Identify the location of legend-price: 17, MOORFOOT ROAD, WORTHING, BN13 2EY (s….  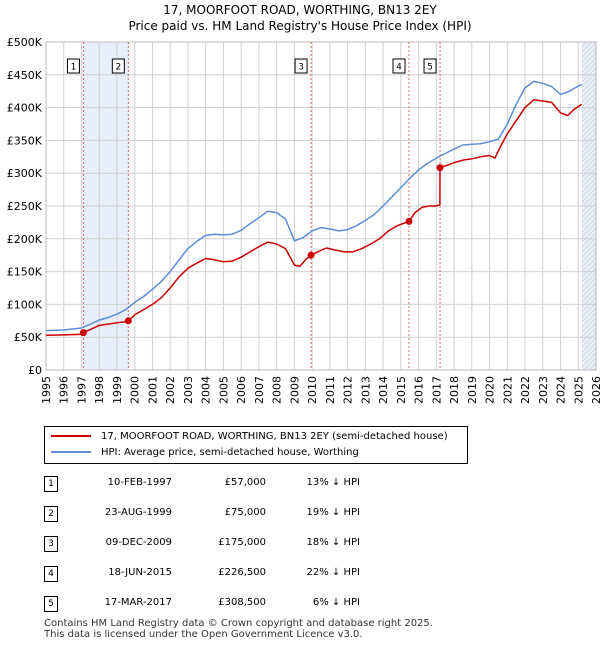
(249, 437).